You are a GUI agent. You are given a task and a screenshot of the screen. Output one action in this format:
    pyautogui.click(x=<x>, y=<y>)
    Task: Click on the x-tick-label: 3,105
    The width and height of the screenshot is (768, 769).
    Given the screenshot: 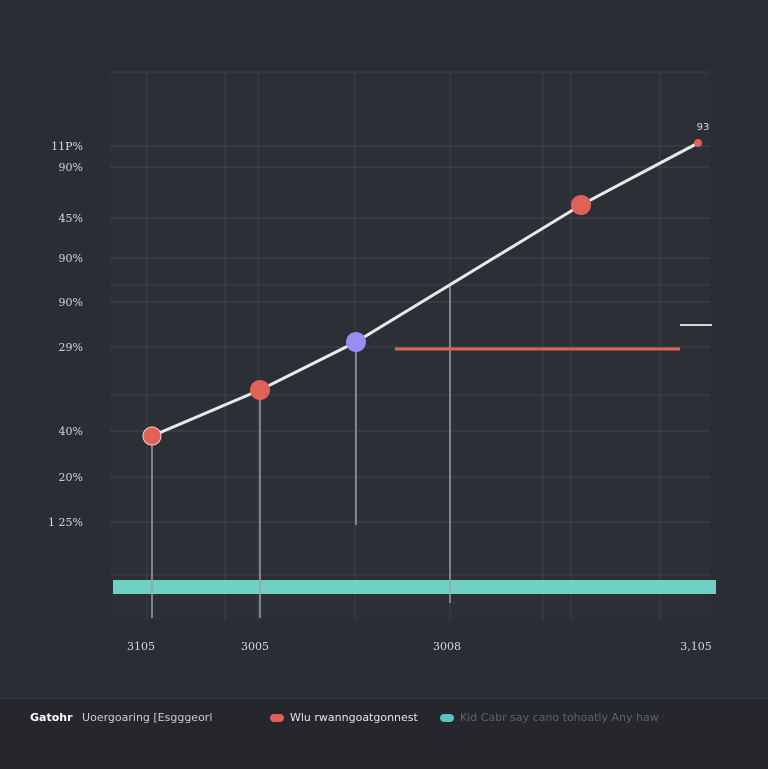 What is the action you would take?
    pyautogui.click(x=696, y=646)
    